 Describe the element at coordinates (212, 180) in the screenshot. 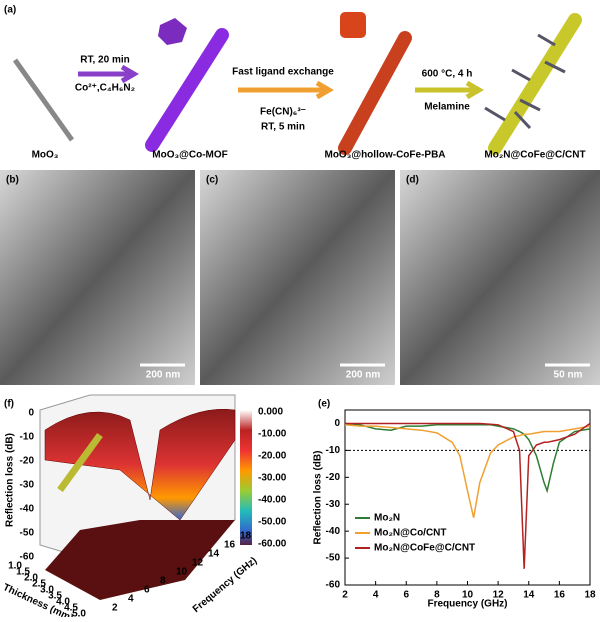

I see `label: (c)` at that location.